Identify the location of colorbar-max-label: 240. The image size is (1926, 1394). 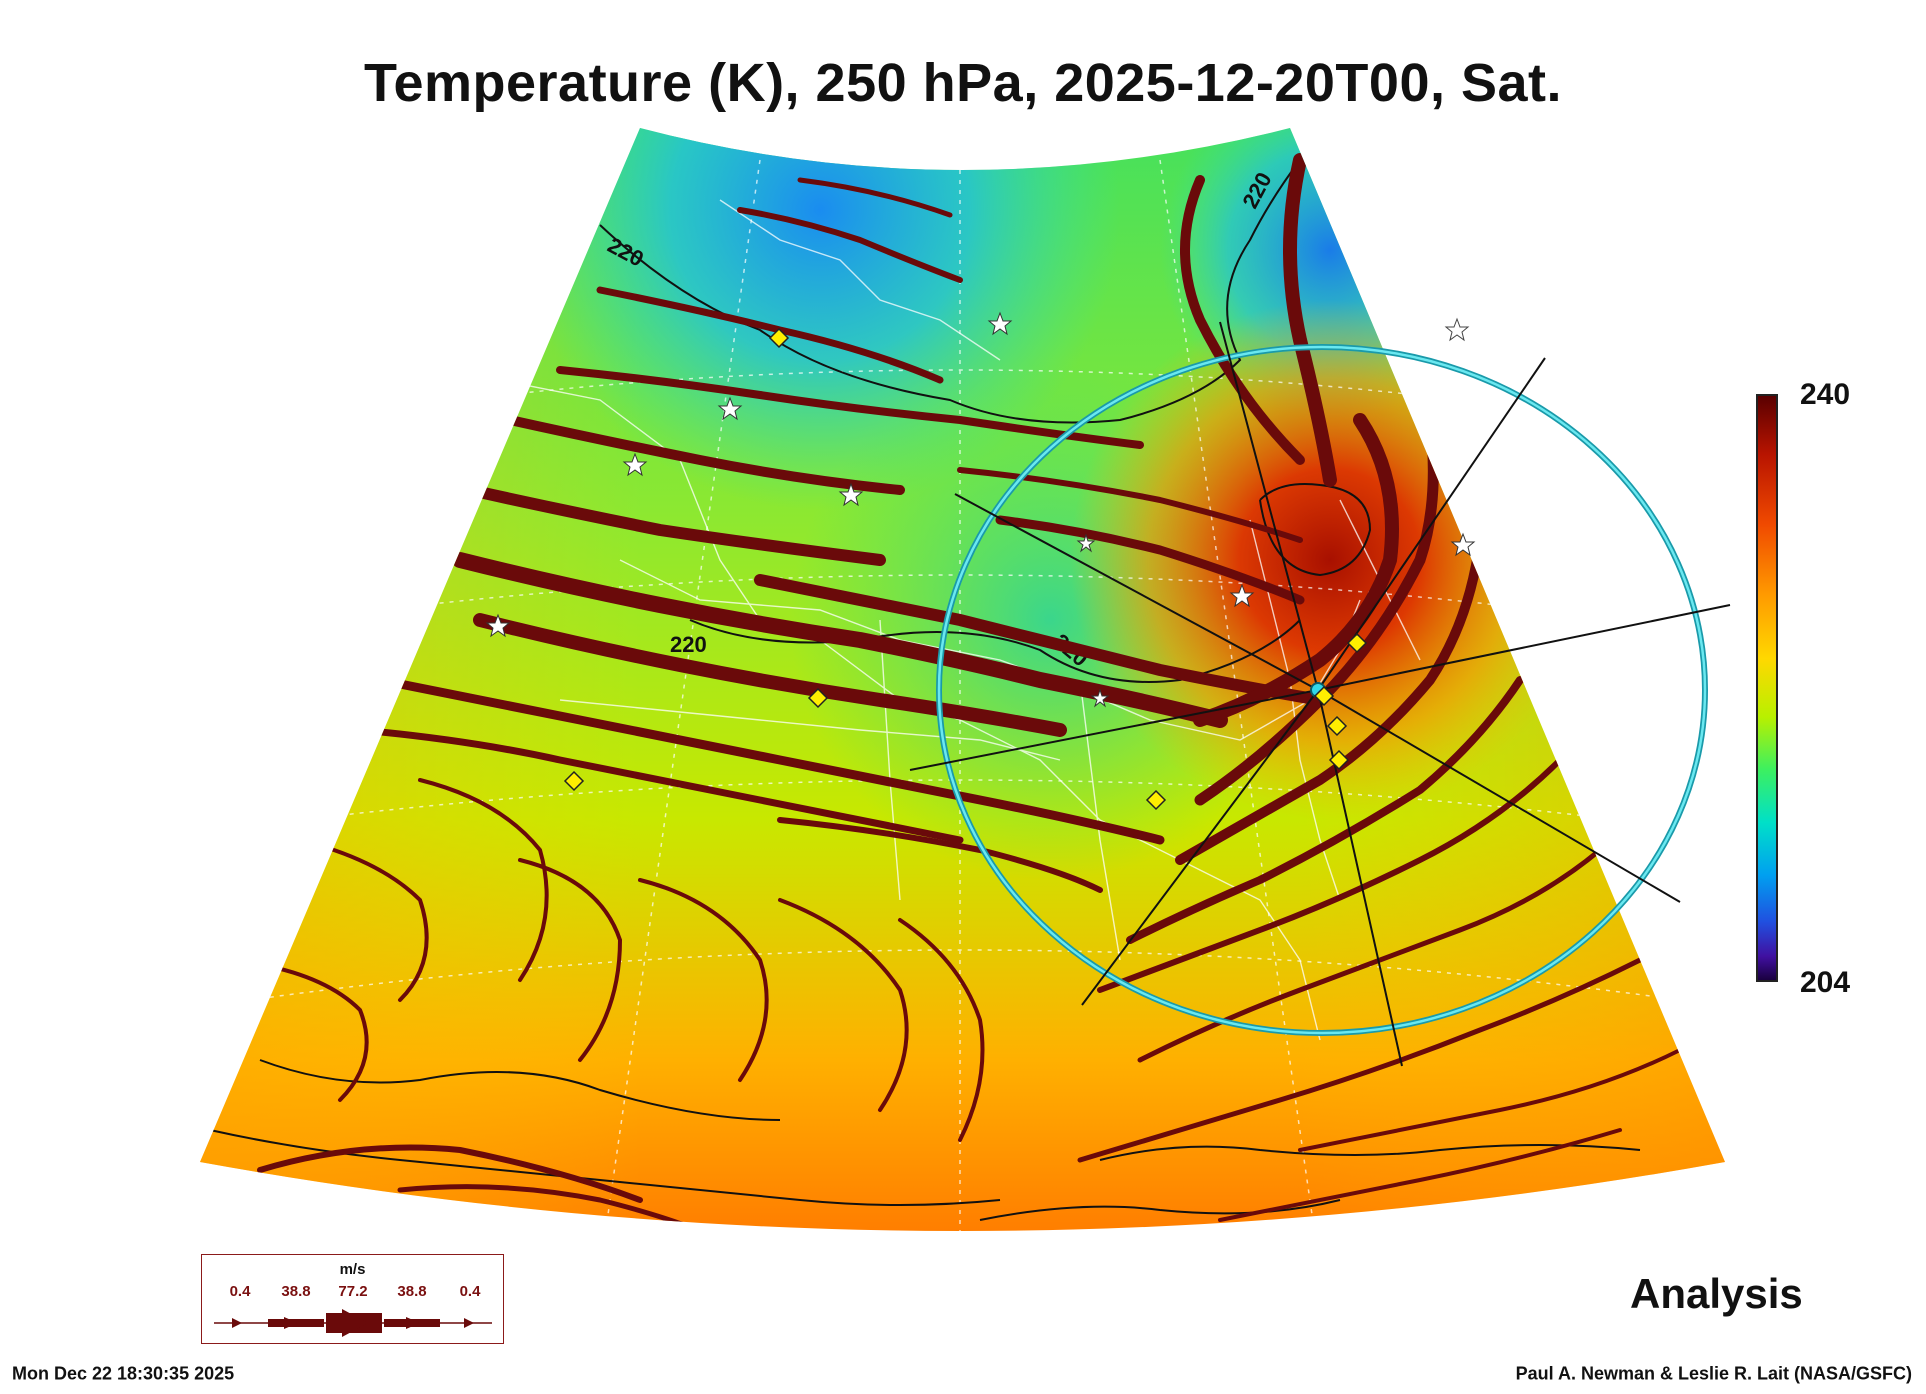
(1825, 394).